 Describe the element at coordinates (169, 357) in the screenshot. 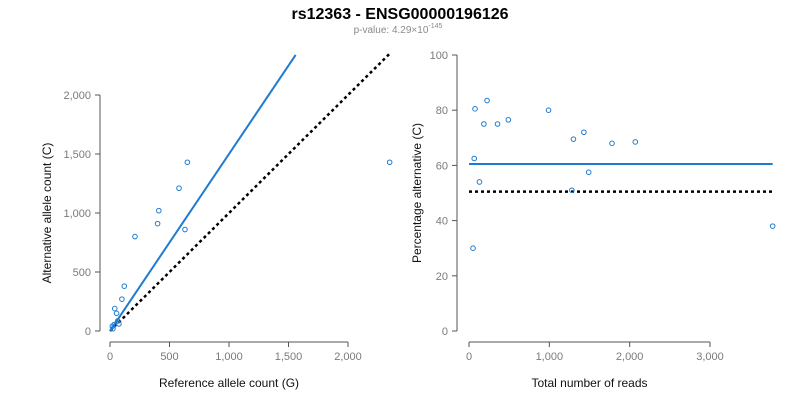

I see `x-tick-label: 500` at that location.